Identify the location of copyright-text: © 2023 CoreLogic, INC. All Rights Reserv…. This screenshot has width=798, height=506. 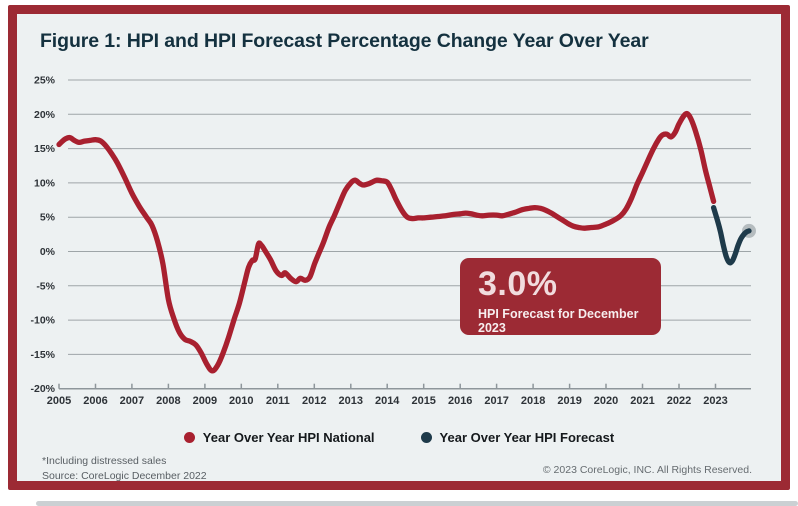
(647, 470).